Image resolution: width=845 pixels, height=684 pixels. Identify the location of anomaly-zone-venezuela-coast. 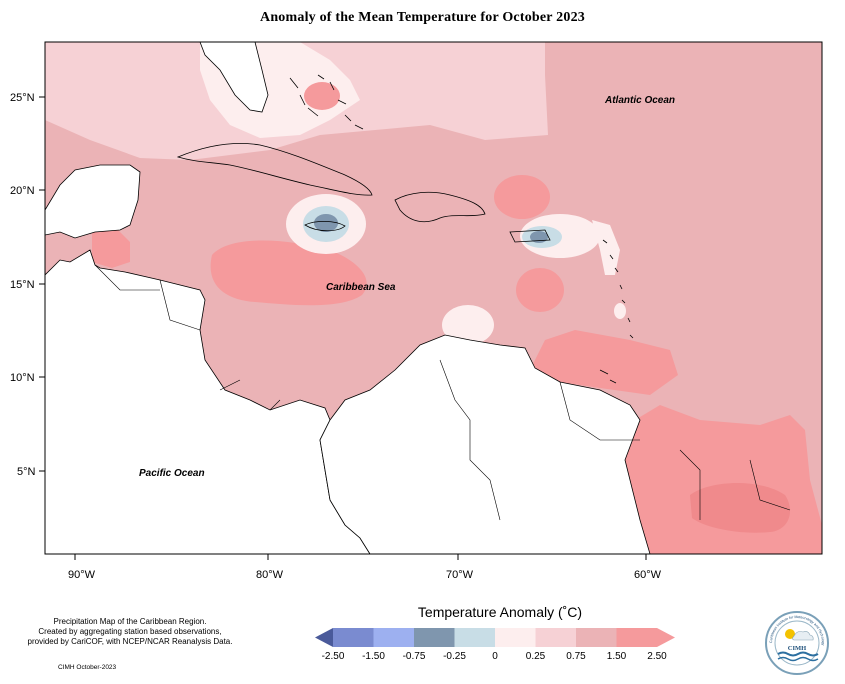
(604, 362).